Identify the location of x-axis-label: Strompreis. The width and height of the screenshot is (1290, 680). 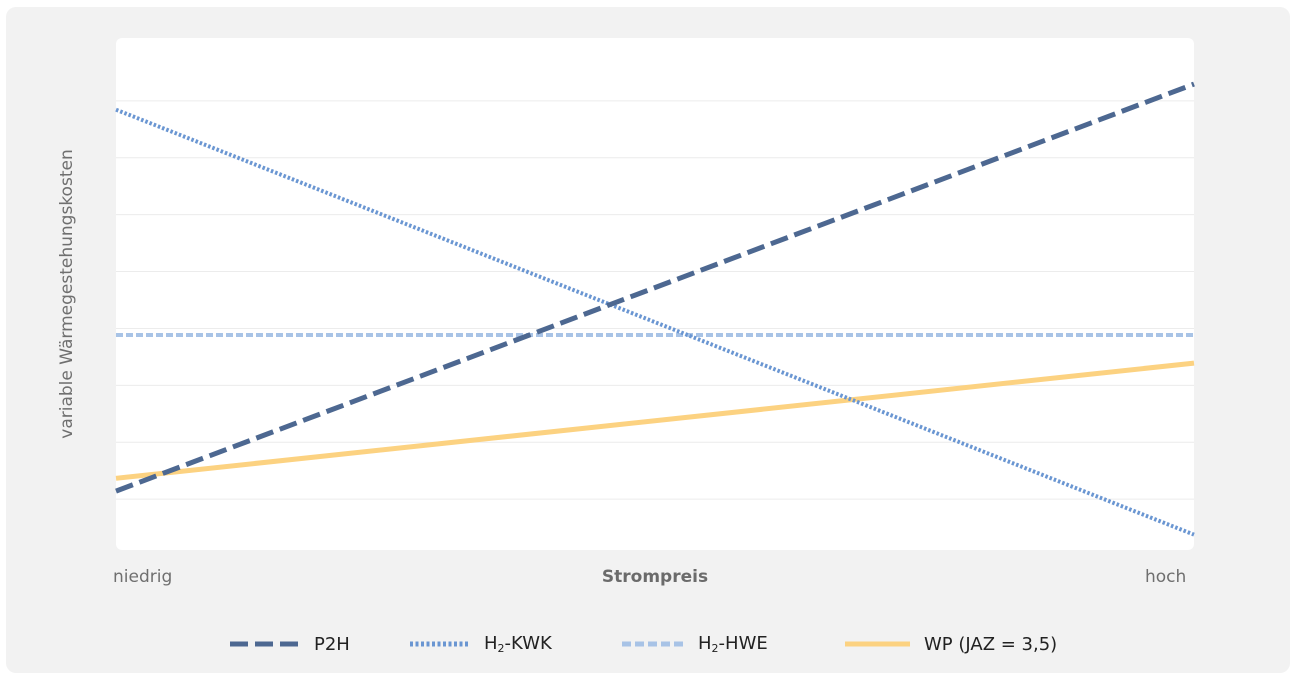
(655, 577).